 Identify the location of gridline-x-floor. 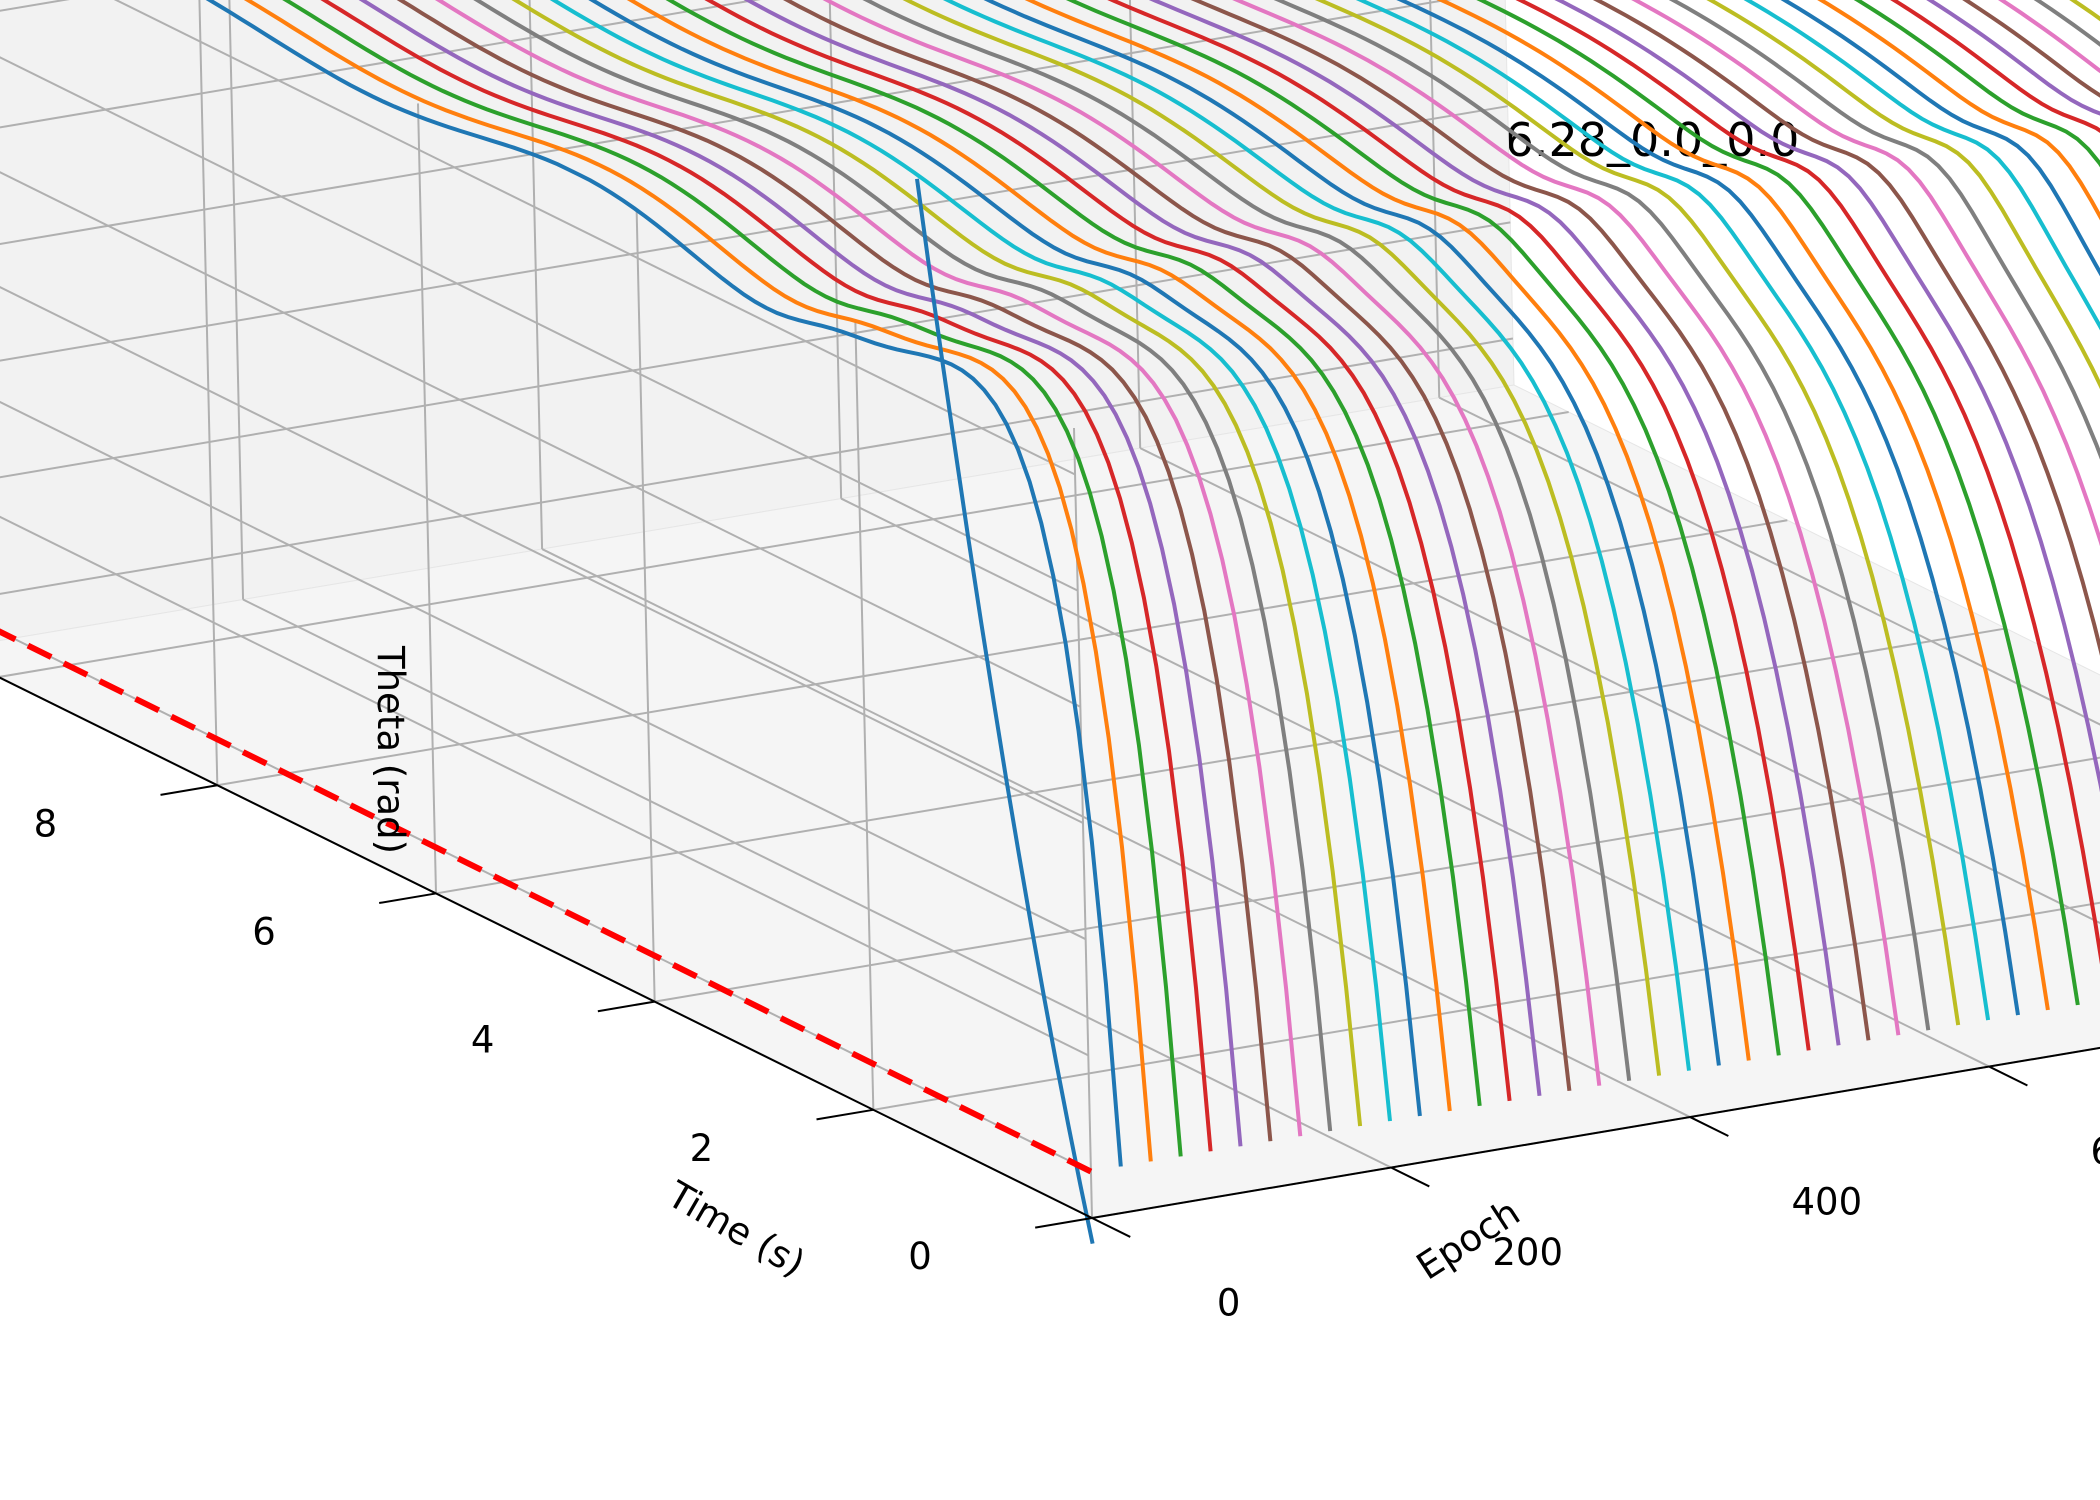
(1769, 561).